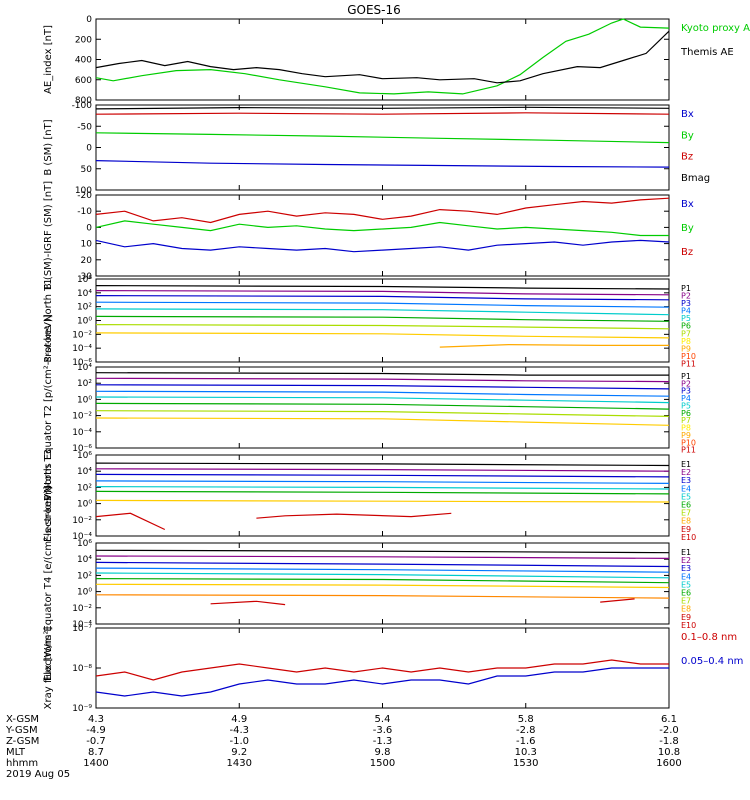 The image size is (750, 800). Describe the element at coordinates (84, 196) in the screenshot. I see `y-tick-label: -20` at that location.